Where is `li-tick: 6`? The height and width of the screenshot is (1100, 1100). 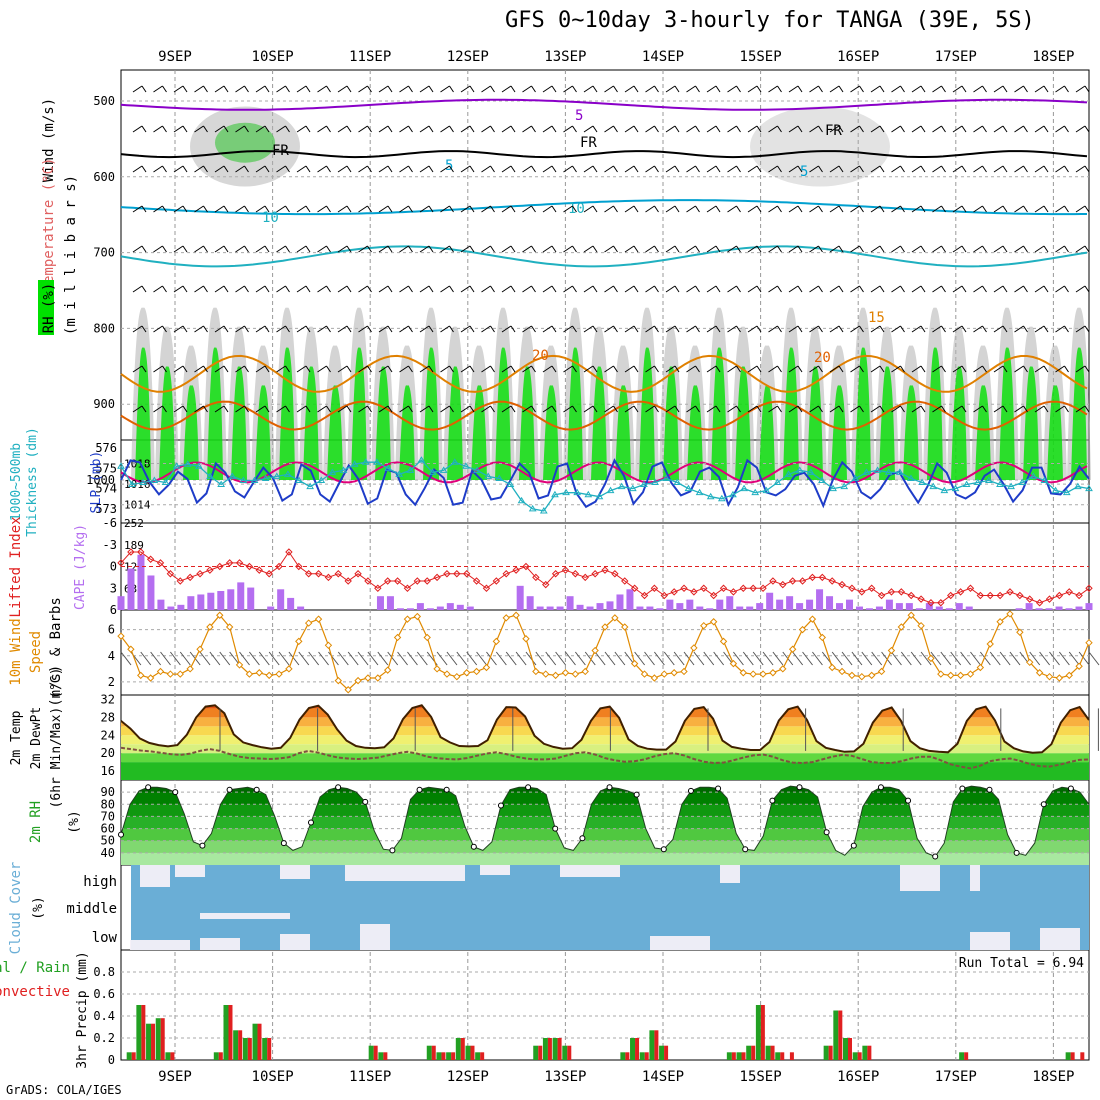 li-tick: 6 is located at coordinates (113, 610).